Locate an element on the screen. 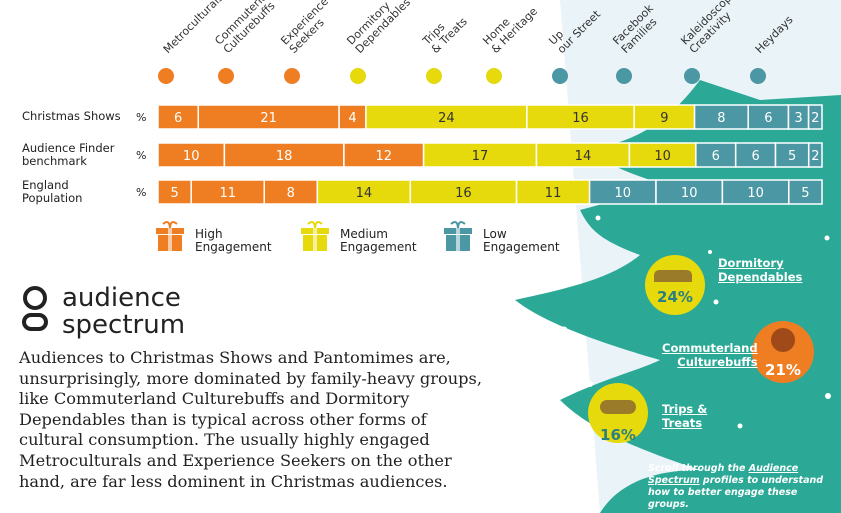 The image size is (841, 513). bar-value-label: 12 is located at coordinates (383, 156).